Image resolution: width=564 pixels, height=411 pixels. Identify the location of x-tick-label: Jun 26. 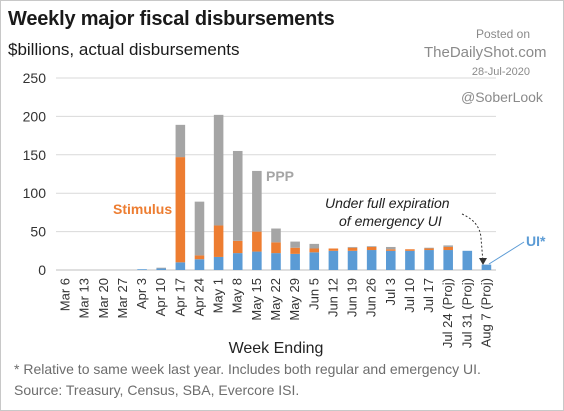
(371, 297).